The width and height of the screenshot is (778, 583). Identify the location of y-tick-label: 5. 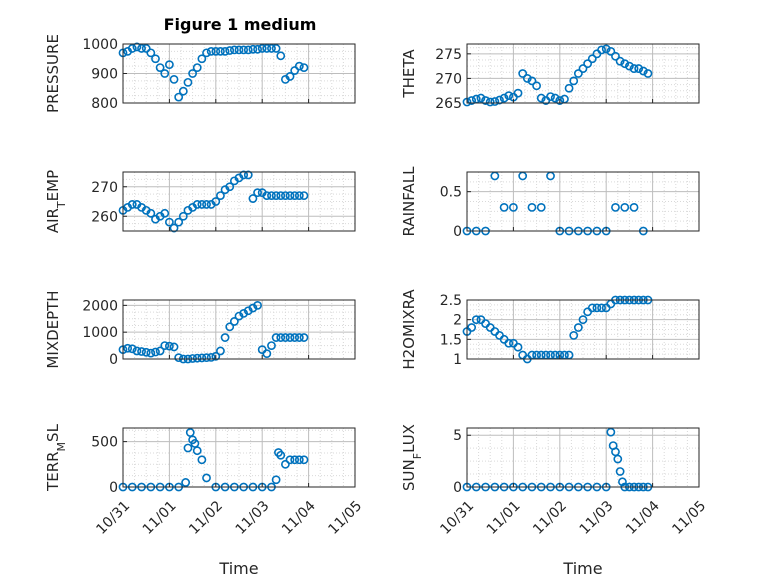
(457, 436).